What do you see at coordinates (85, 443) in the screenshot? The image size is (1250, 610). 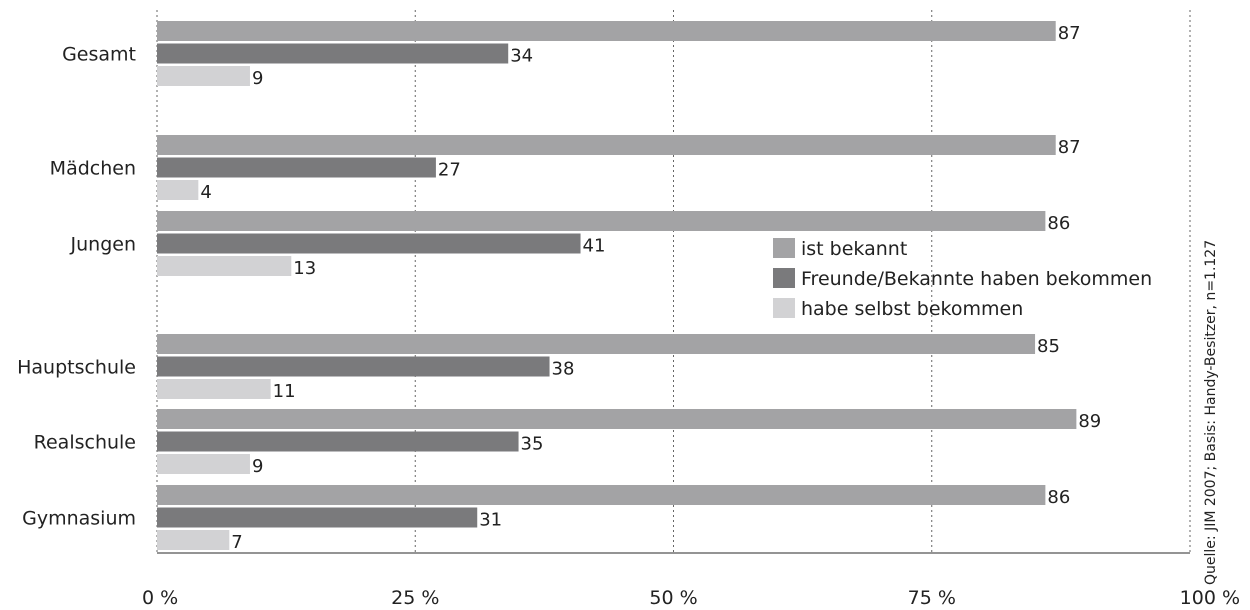 I see `category-label: Realschule` at bounding box center [85, 443].